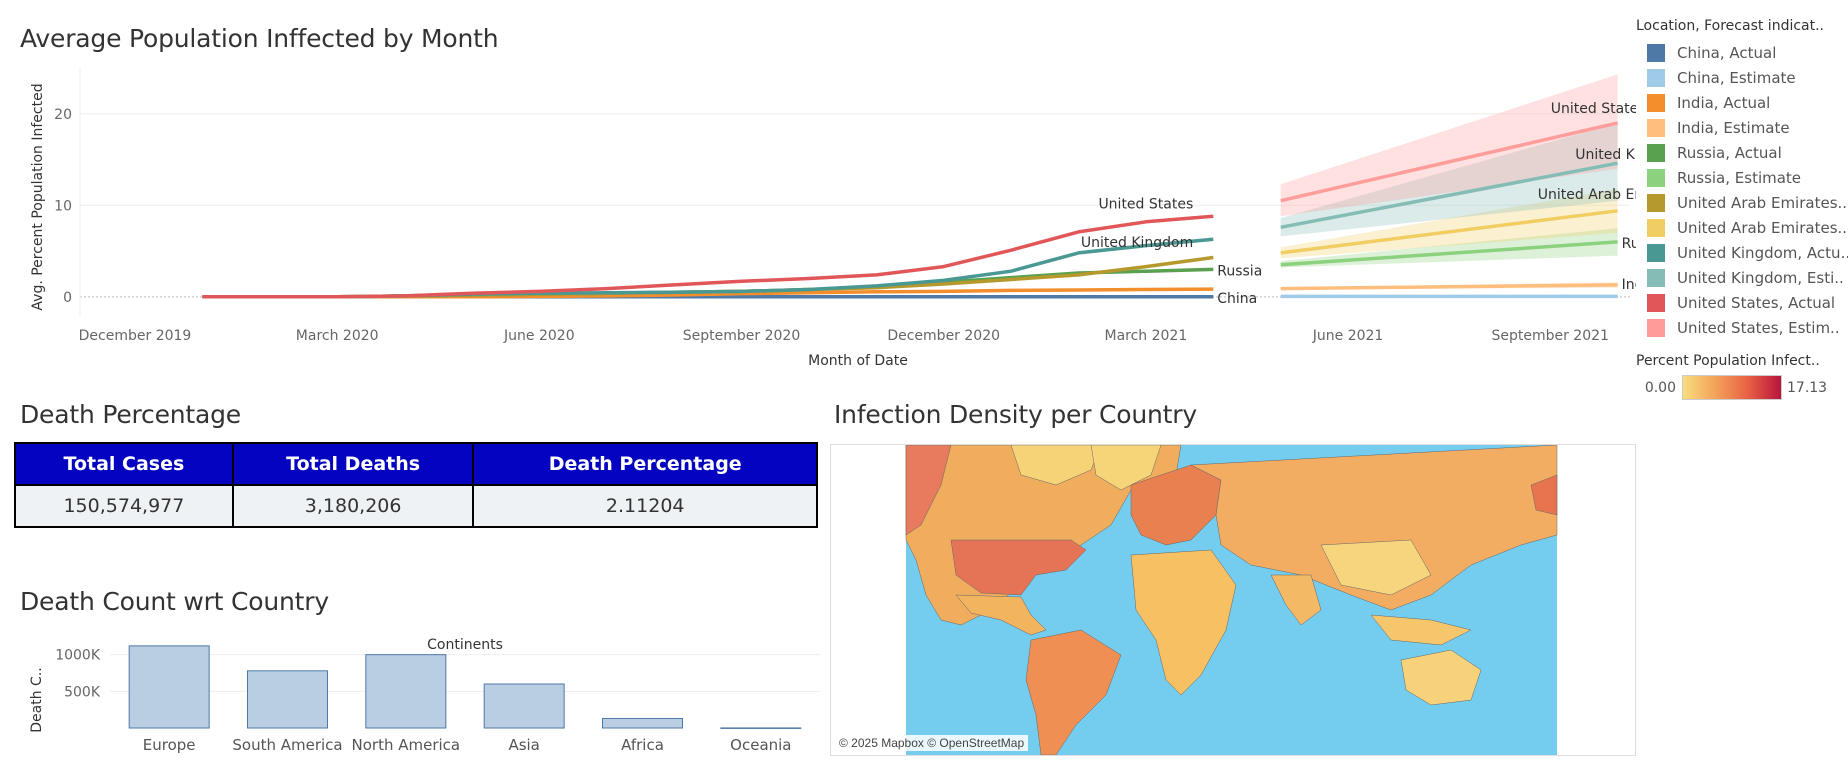 The height and width of the screenshot is (768, 1848). I want to click on legend-label: India, Actual, so click(1724, 102).